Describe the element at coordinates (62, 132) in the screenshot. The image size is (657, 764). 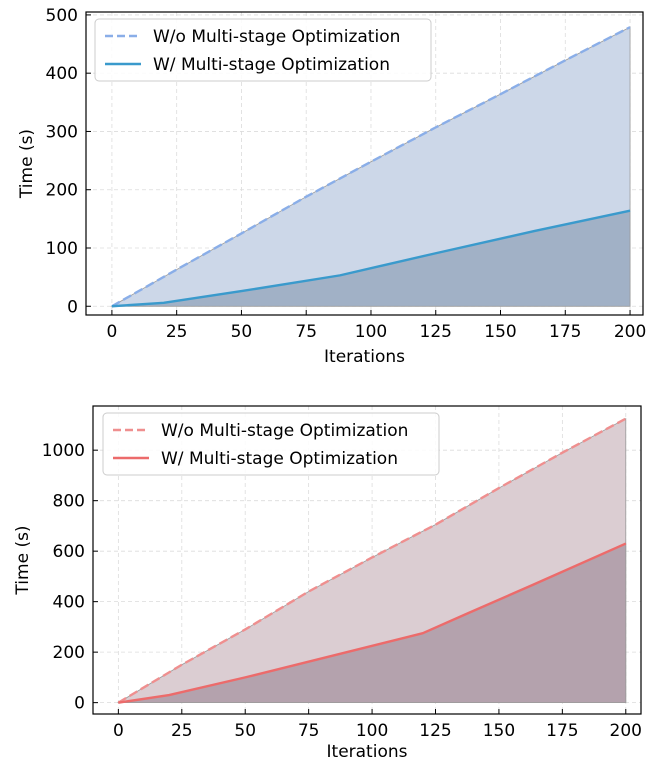
I see `y-tick-label-300: 300` at that location.